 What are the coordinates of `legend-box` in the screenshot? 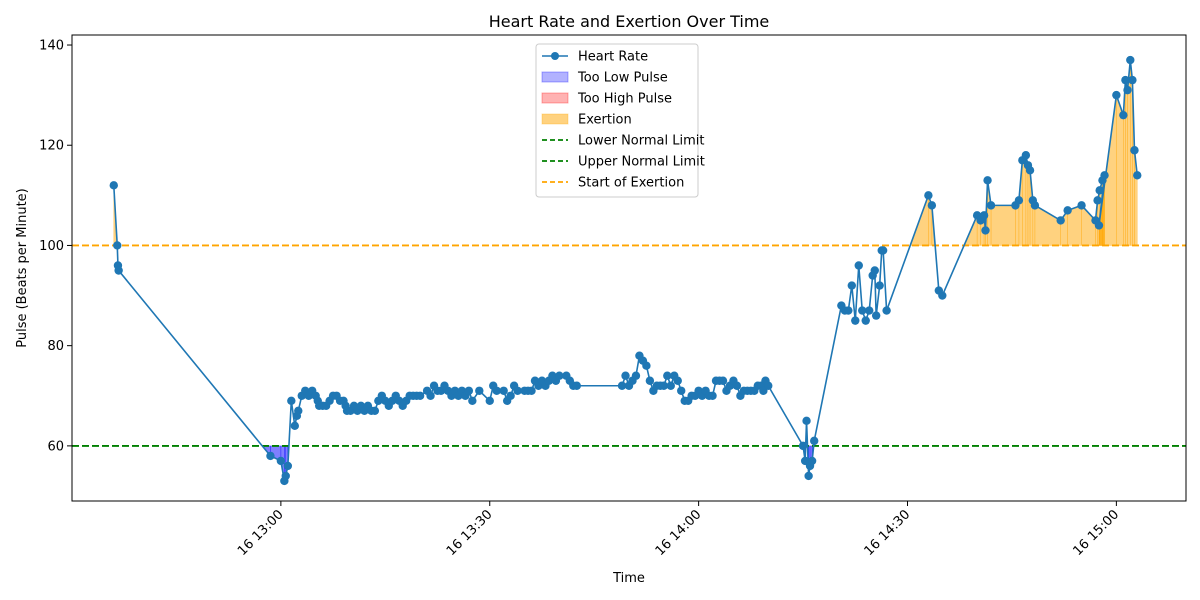 It's located at (617, 120).